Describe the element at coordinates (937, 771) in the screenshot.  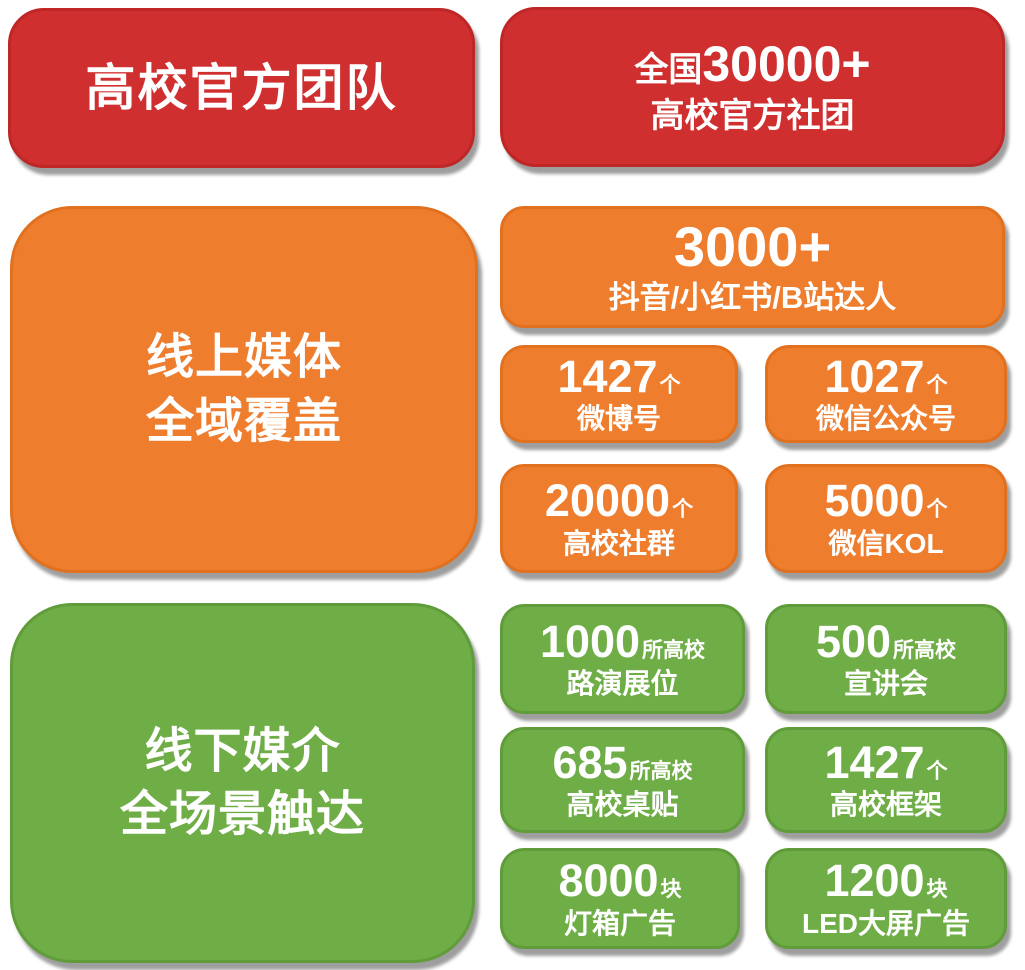
I see `campus-frame-unit: 个` at that location.